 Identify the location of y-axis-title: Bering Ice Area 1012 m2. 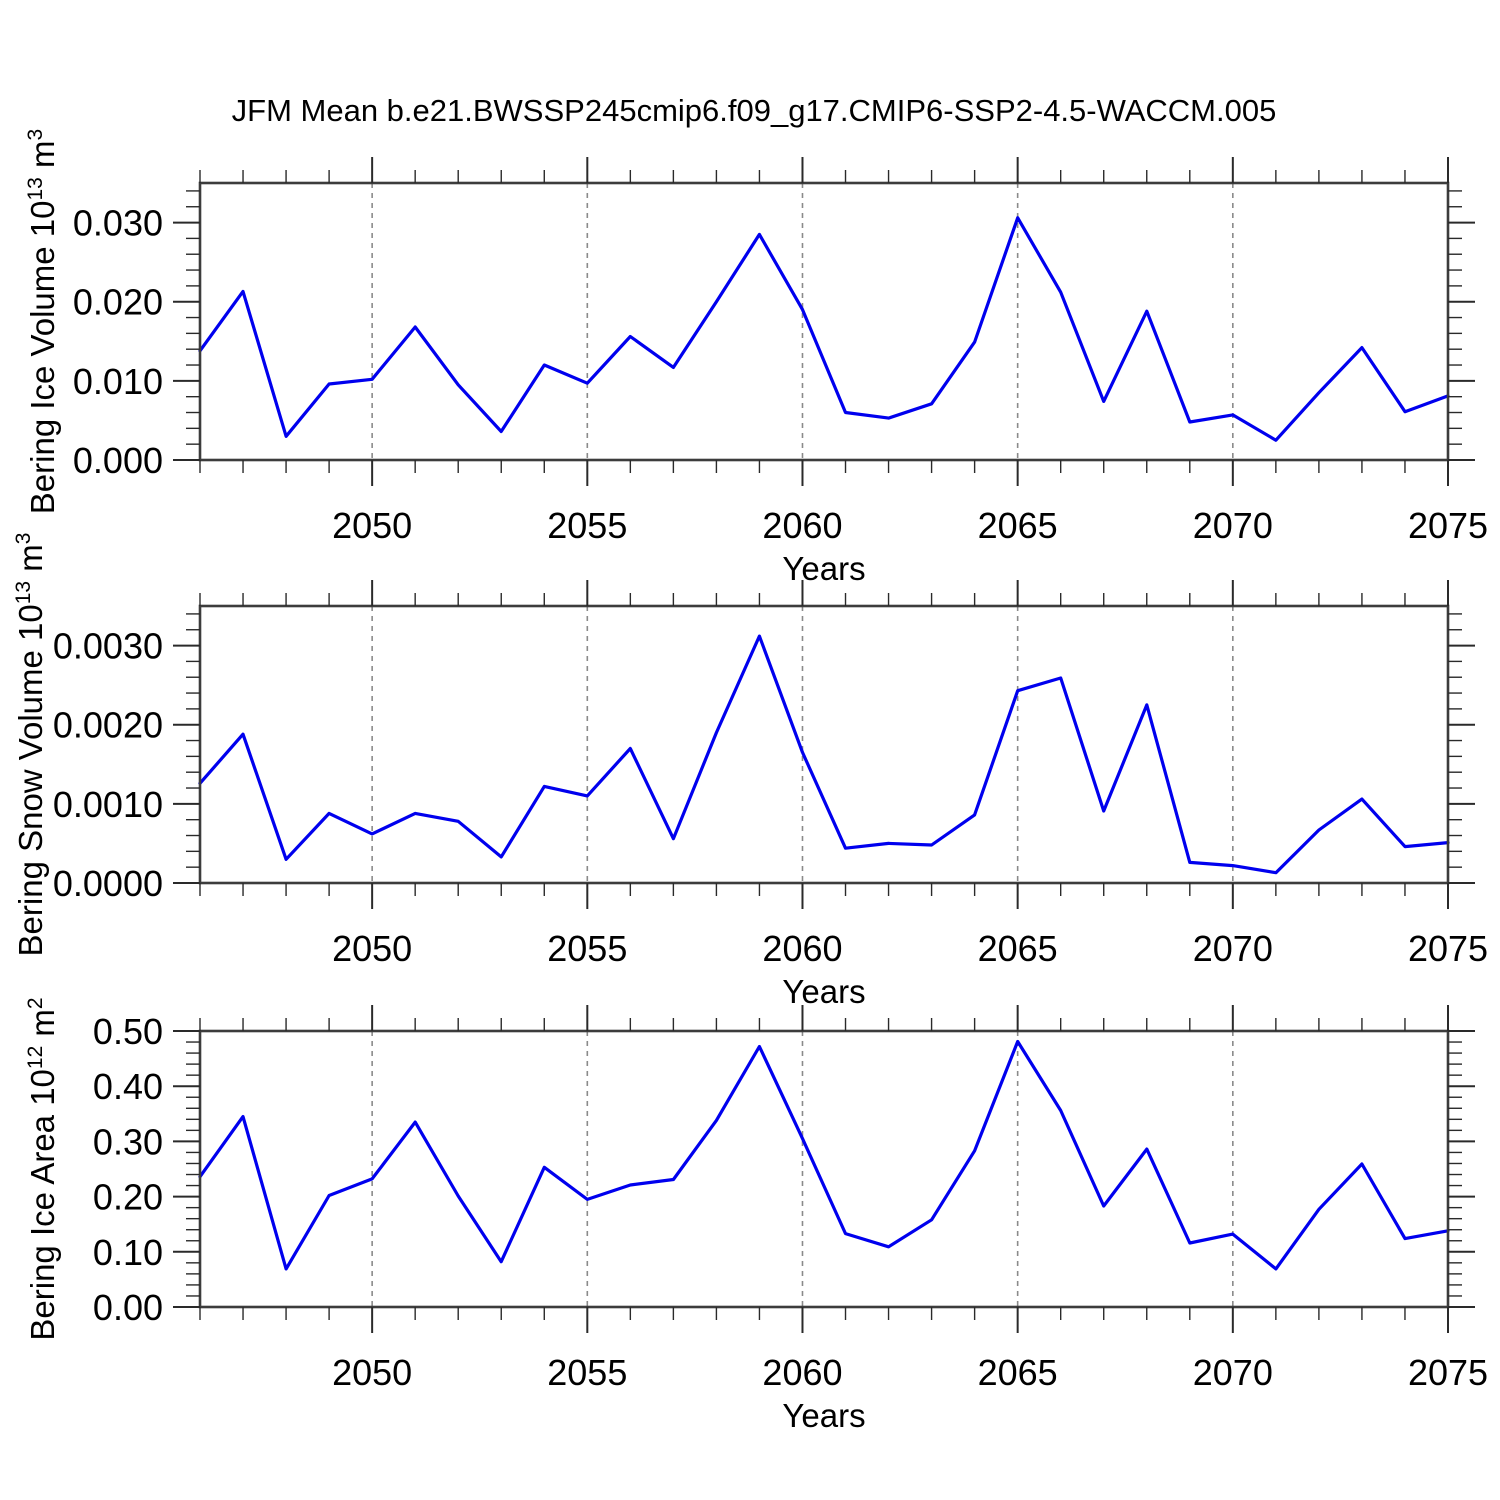
(42, 1168).